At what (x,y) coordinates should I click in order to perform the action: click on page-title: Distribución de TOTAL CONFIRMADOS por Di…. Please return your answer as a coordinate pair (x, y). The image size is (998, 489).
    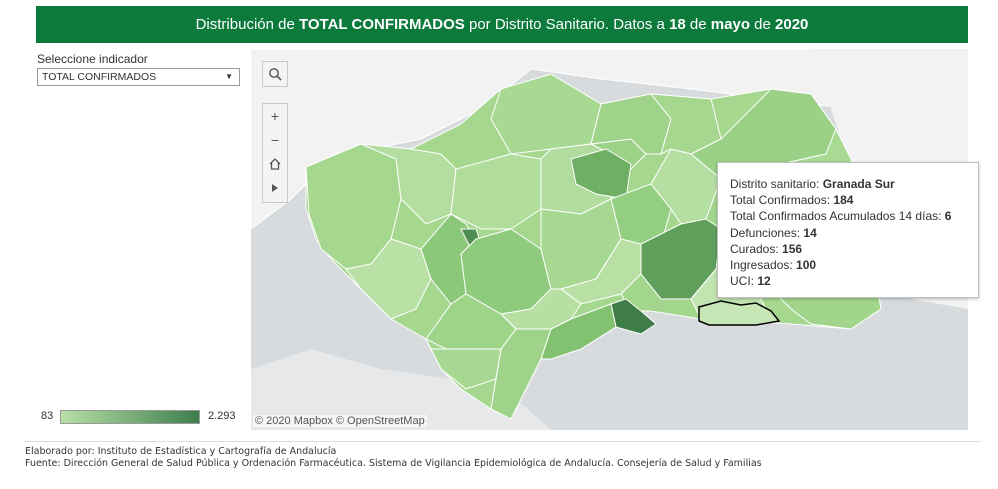
    Looking at the image, I should click on (502, 24).